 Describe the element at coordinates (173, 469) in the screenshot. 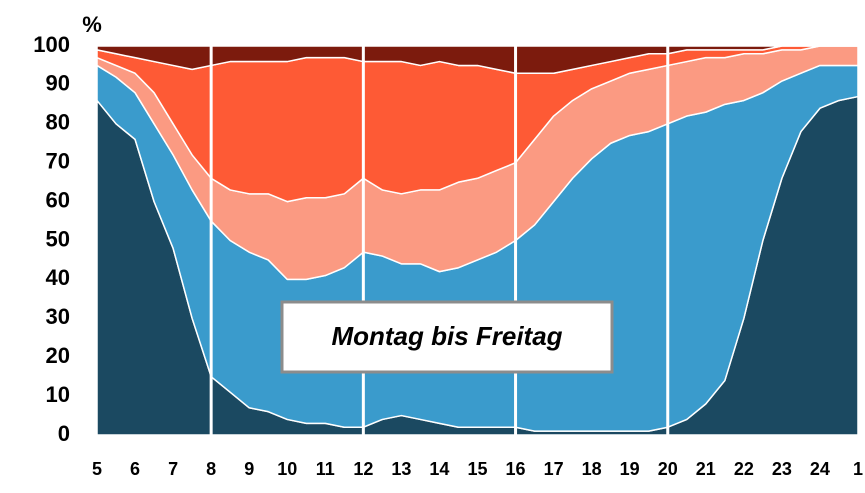

I see `x-tick-label: 7` at that location.